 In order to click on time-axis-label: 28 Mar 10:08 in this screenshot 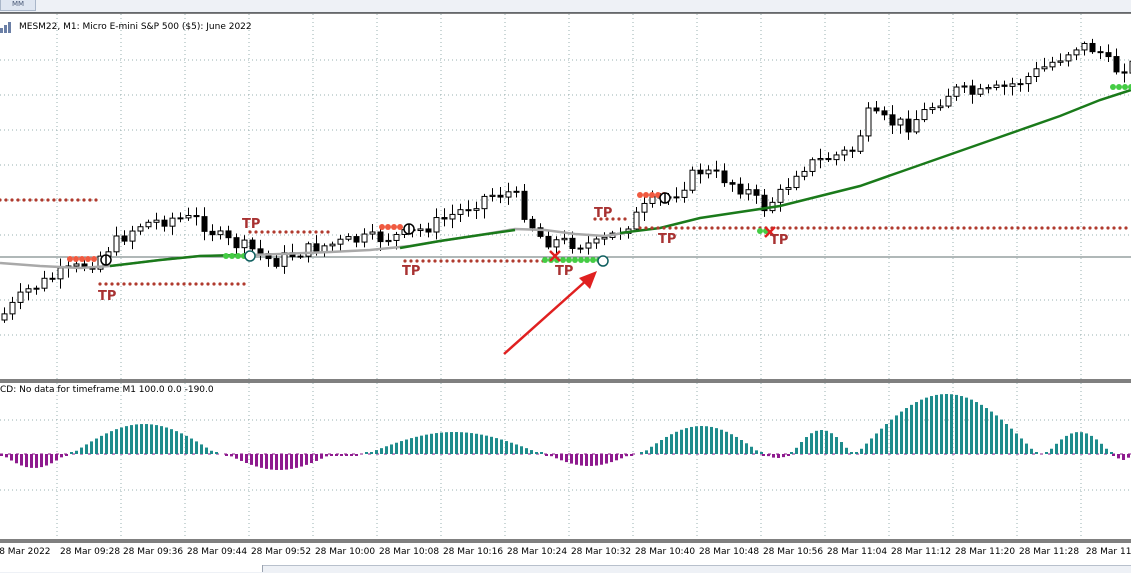, I will do `click(409, 552)`.